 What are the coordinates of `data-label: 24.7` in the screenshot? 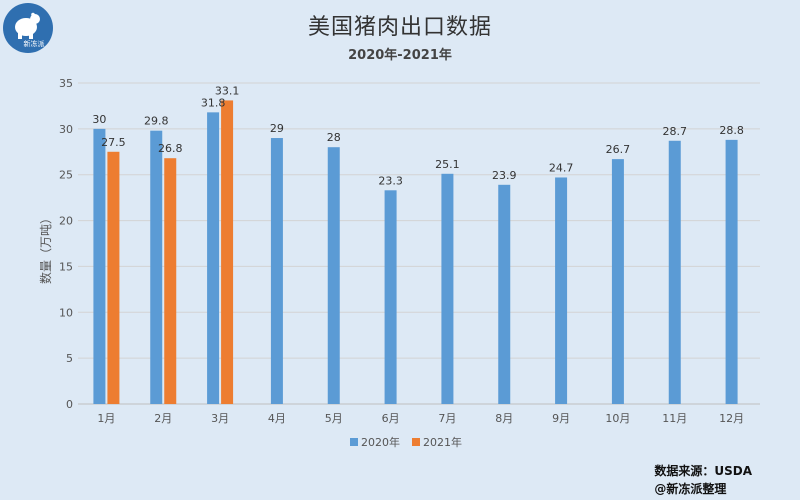 It's located at (561, 167).